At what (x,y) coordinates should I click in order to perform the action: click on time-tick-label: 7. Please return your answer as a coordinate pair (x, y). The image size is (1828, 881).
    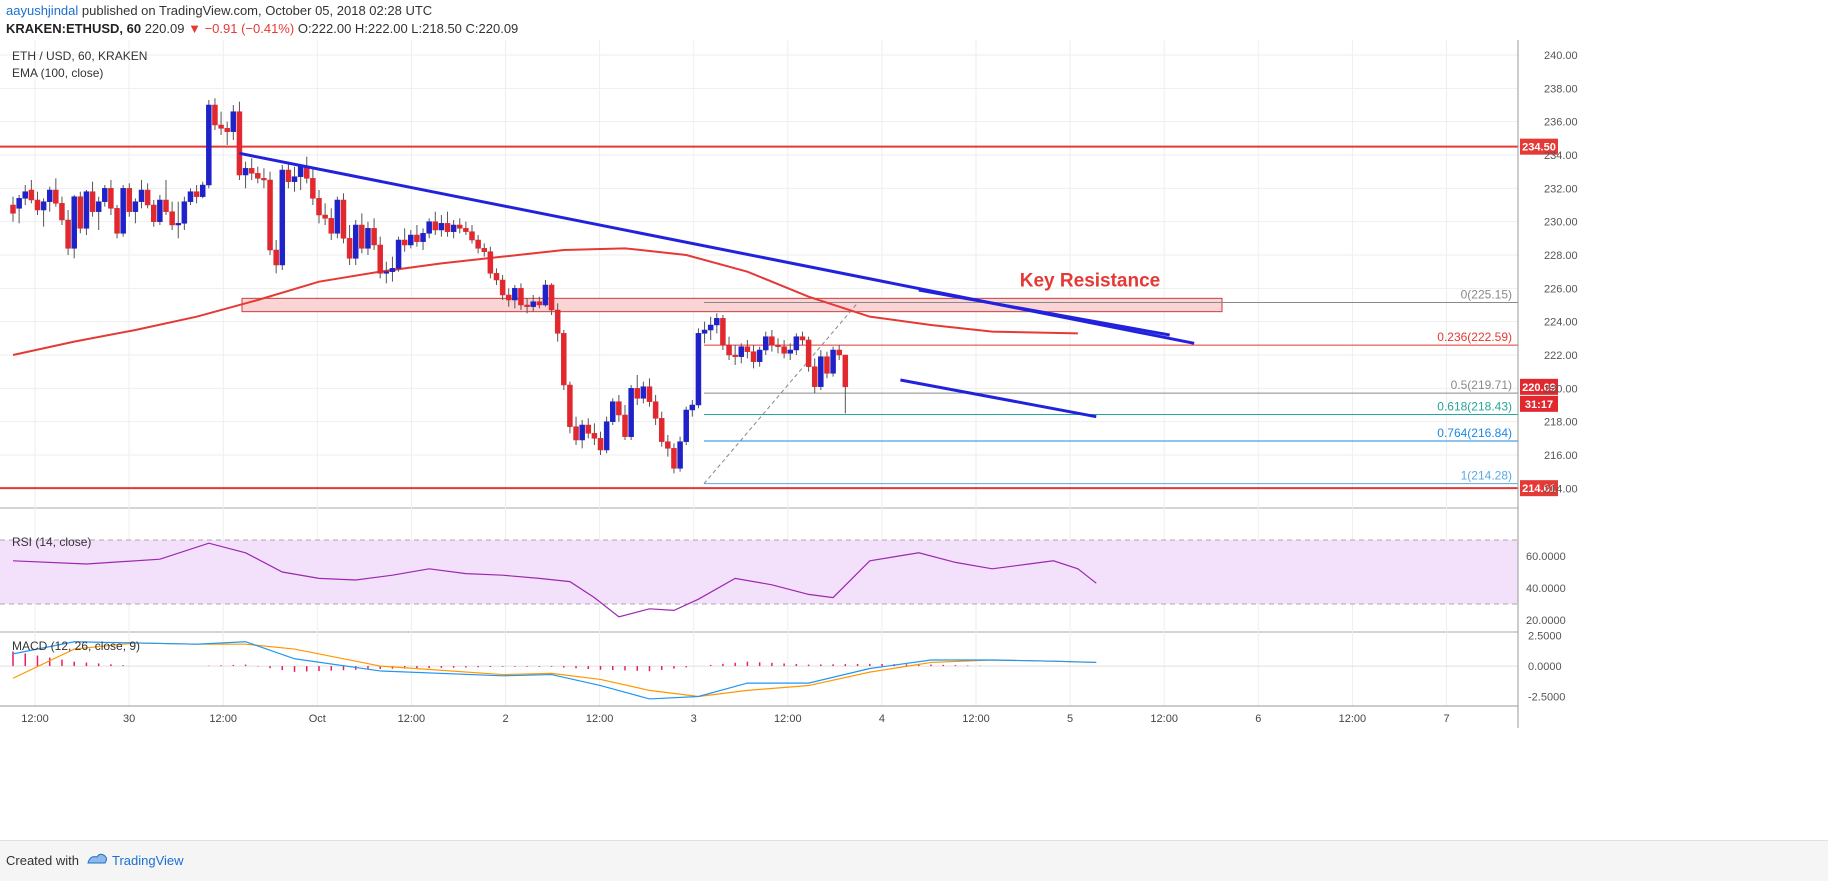
    Looking at the image, I should click on (1446, 719).